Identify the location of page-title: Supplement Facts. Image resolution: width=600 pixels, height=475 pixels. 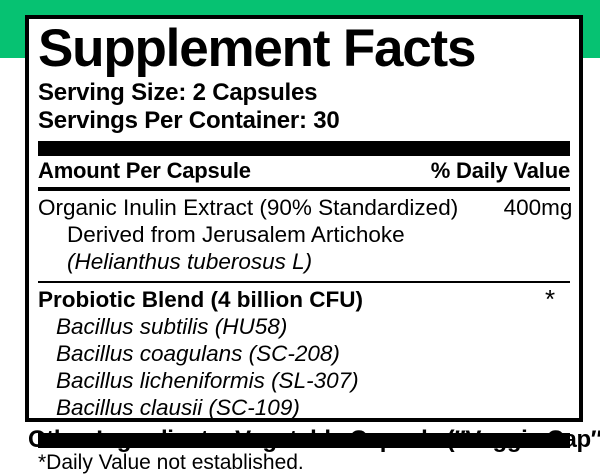
(257, 48).